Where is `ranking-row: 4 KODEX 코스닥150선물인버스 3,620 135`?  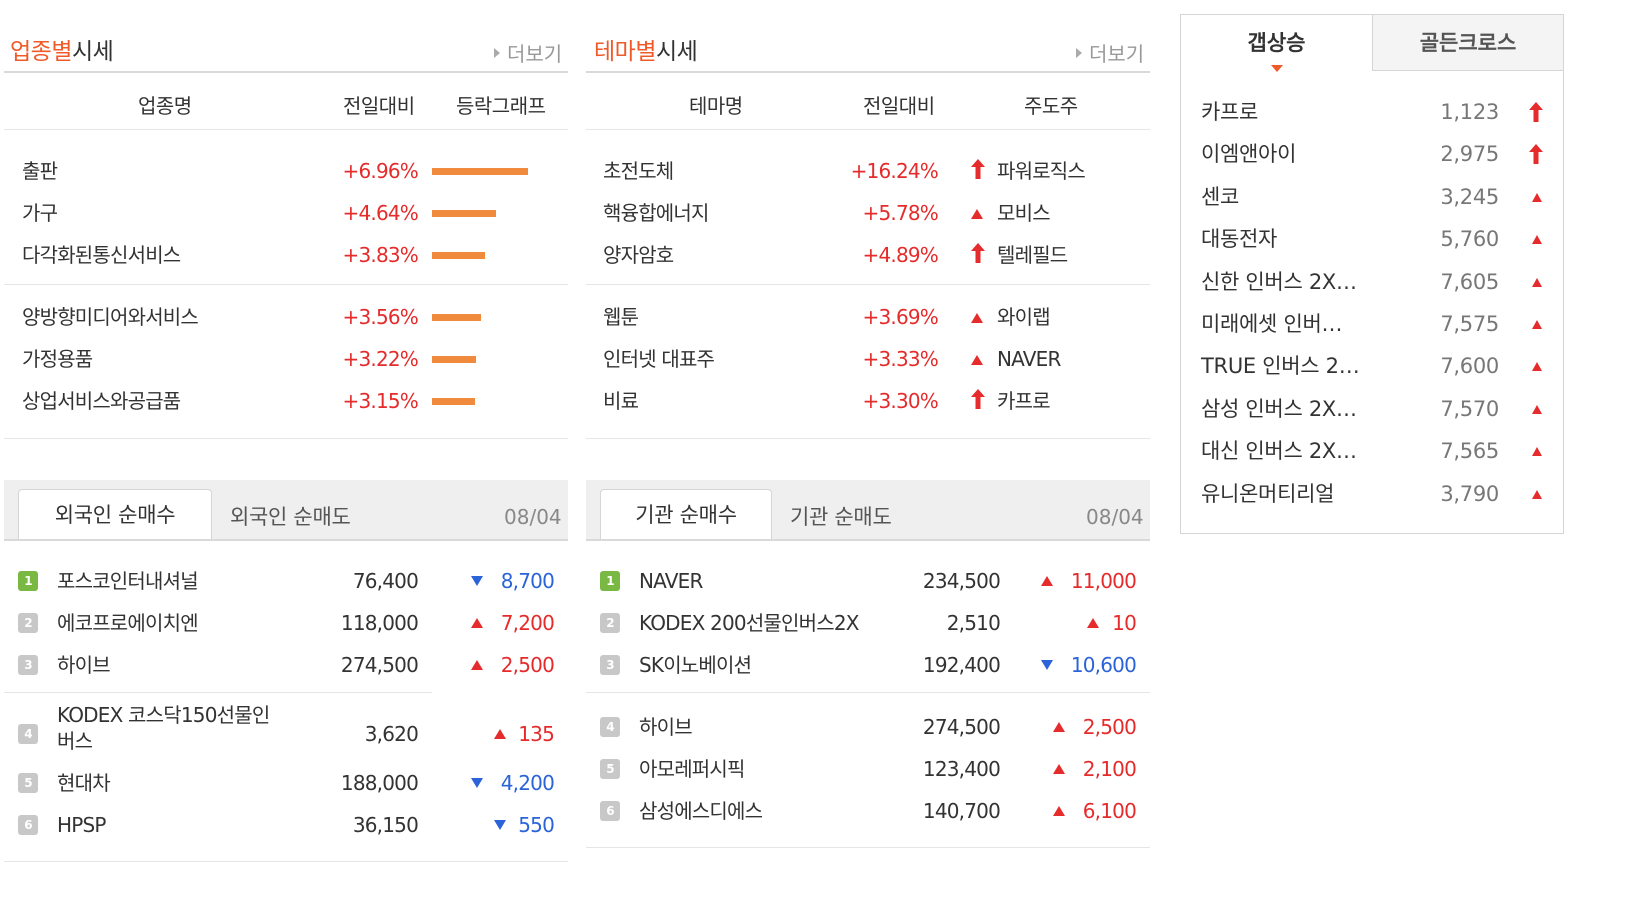
ranking-row: 4 KODEX 코스닥150선물인버스 3,620 135 is located at coordinates (279, 728).